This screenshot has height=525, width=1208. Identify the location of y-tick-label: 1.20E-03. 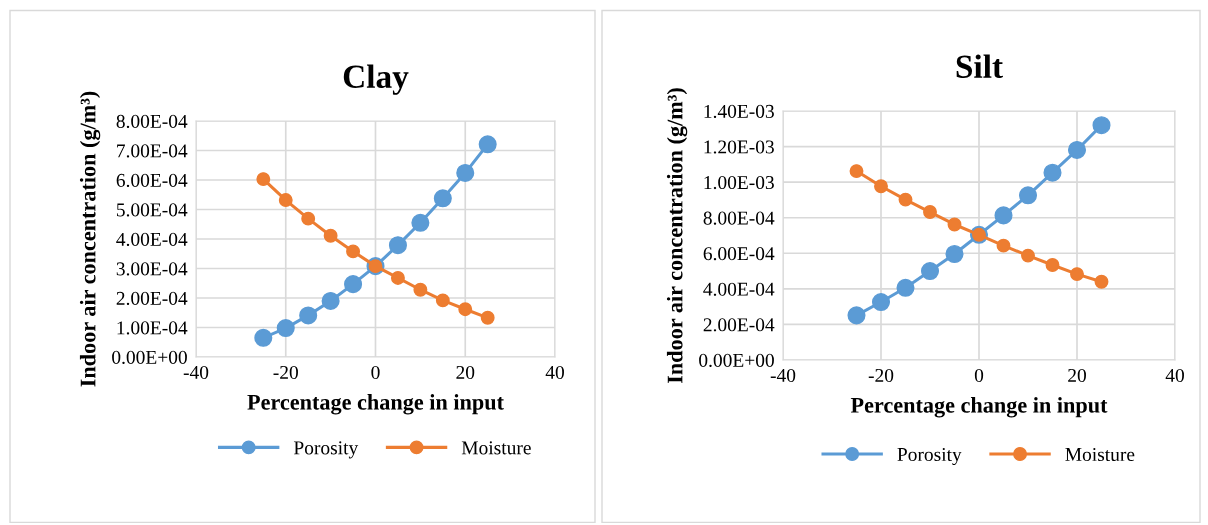
(739, 147).